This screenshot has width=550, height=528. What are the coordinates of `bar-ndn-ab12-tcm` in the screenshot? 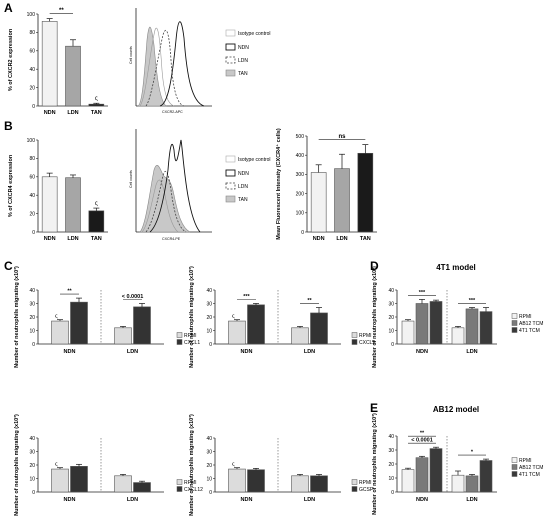 It's located at (422, 324).